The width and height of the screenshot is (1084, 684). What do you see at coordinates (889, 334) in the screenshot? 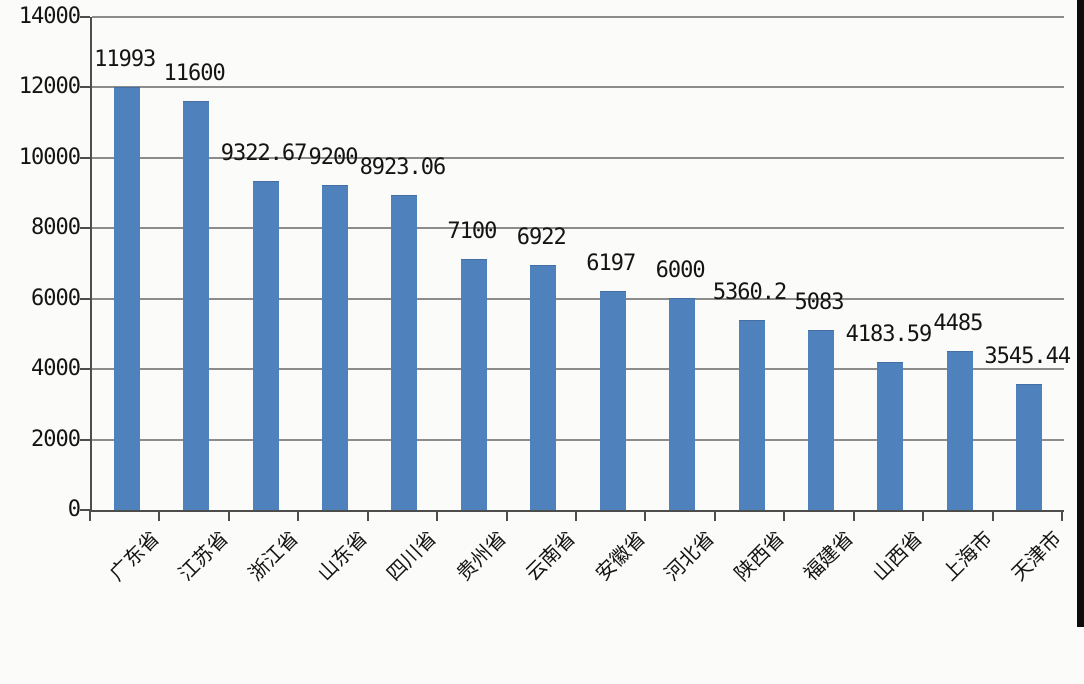
I see `bar-value-label: 4183.59` at bounding box center [889, 334].